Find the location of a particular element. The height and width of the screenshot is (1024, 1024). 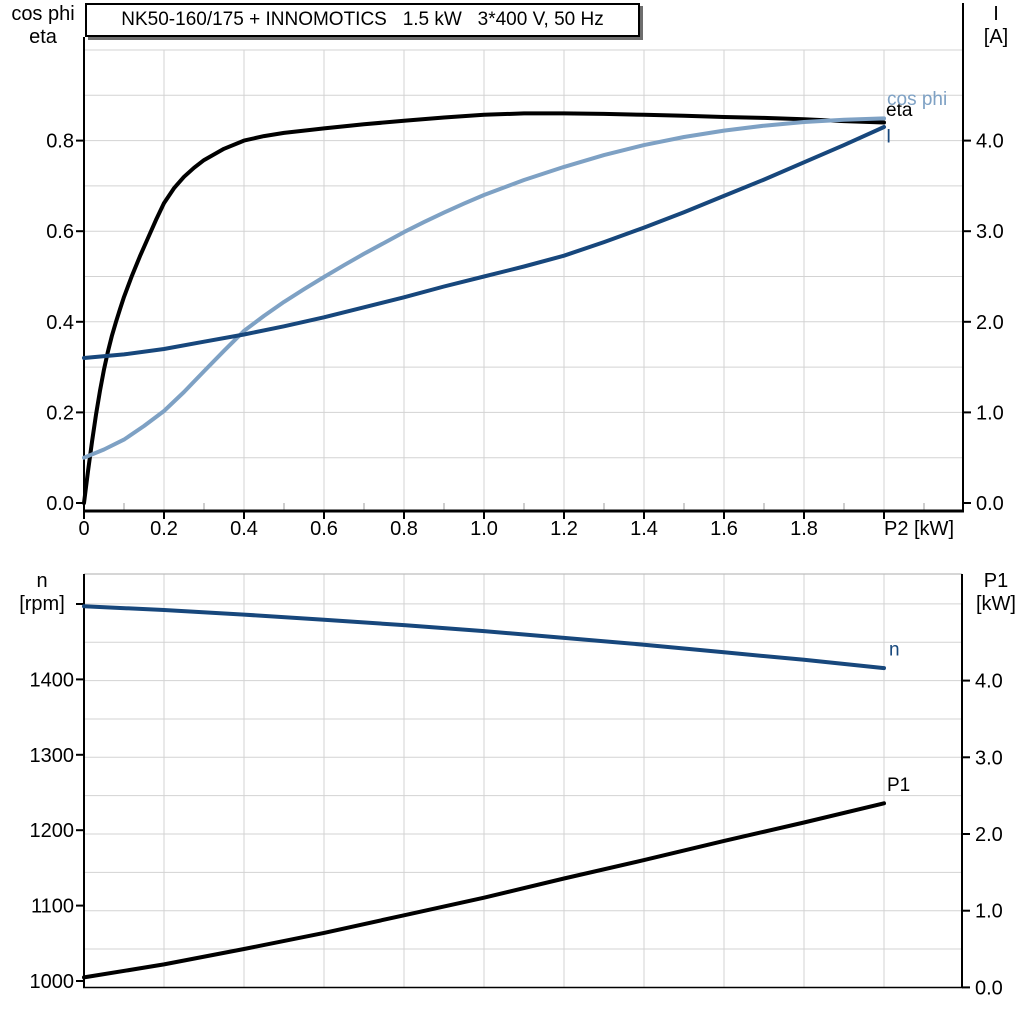

left-tick-label: 1200 is located at coordinates (52, 831).